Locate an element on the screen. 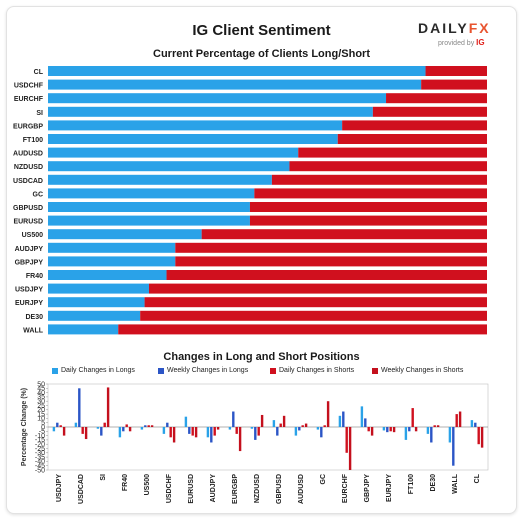 The image size is (523, 520). category-label: AUDUSD is located at coordinates (28, 154).